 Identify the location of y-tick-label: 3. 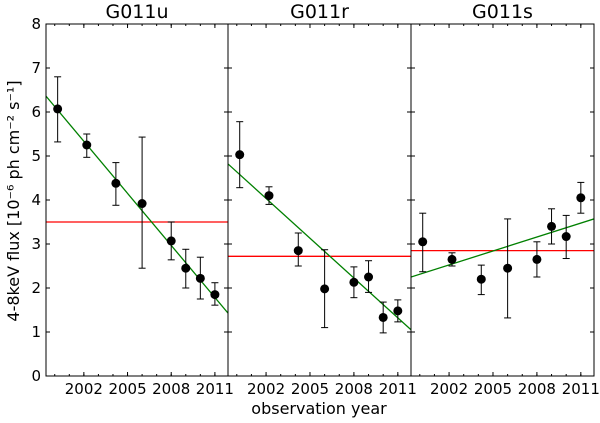
(36, 244).